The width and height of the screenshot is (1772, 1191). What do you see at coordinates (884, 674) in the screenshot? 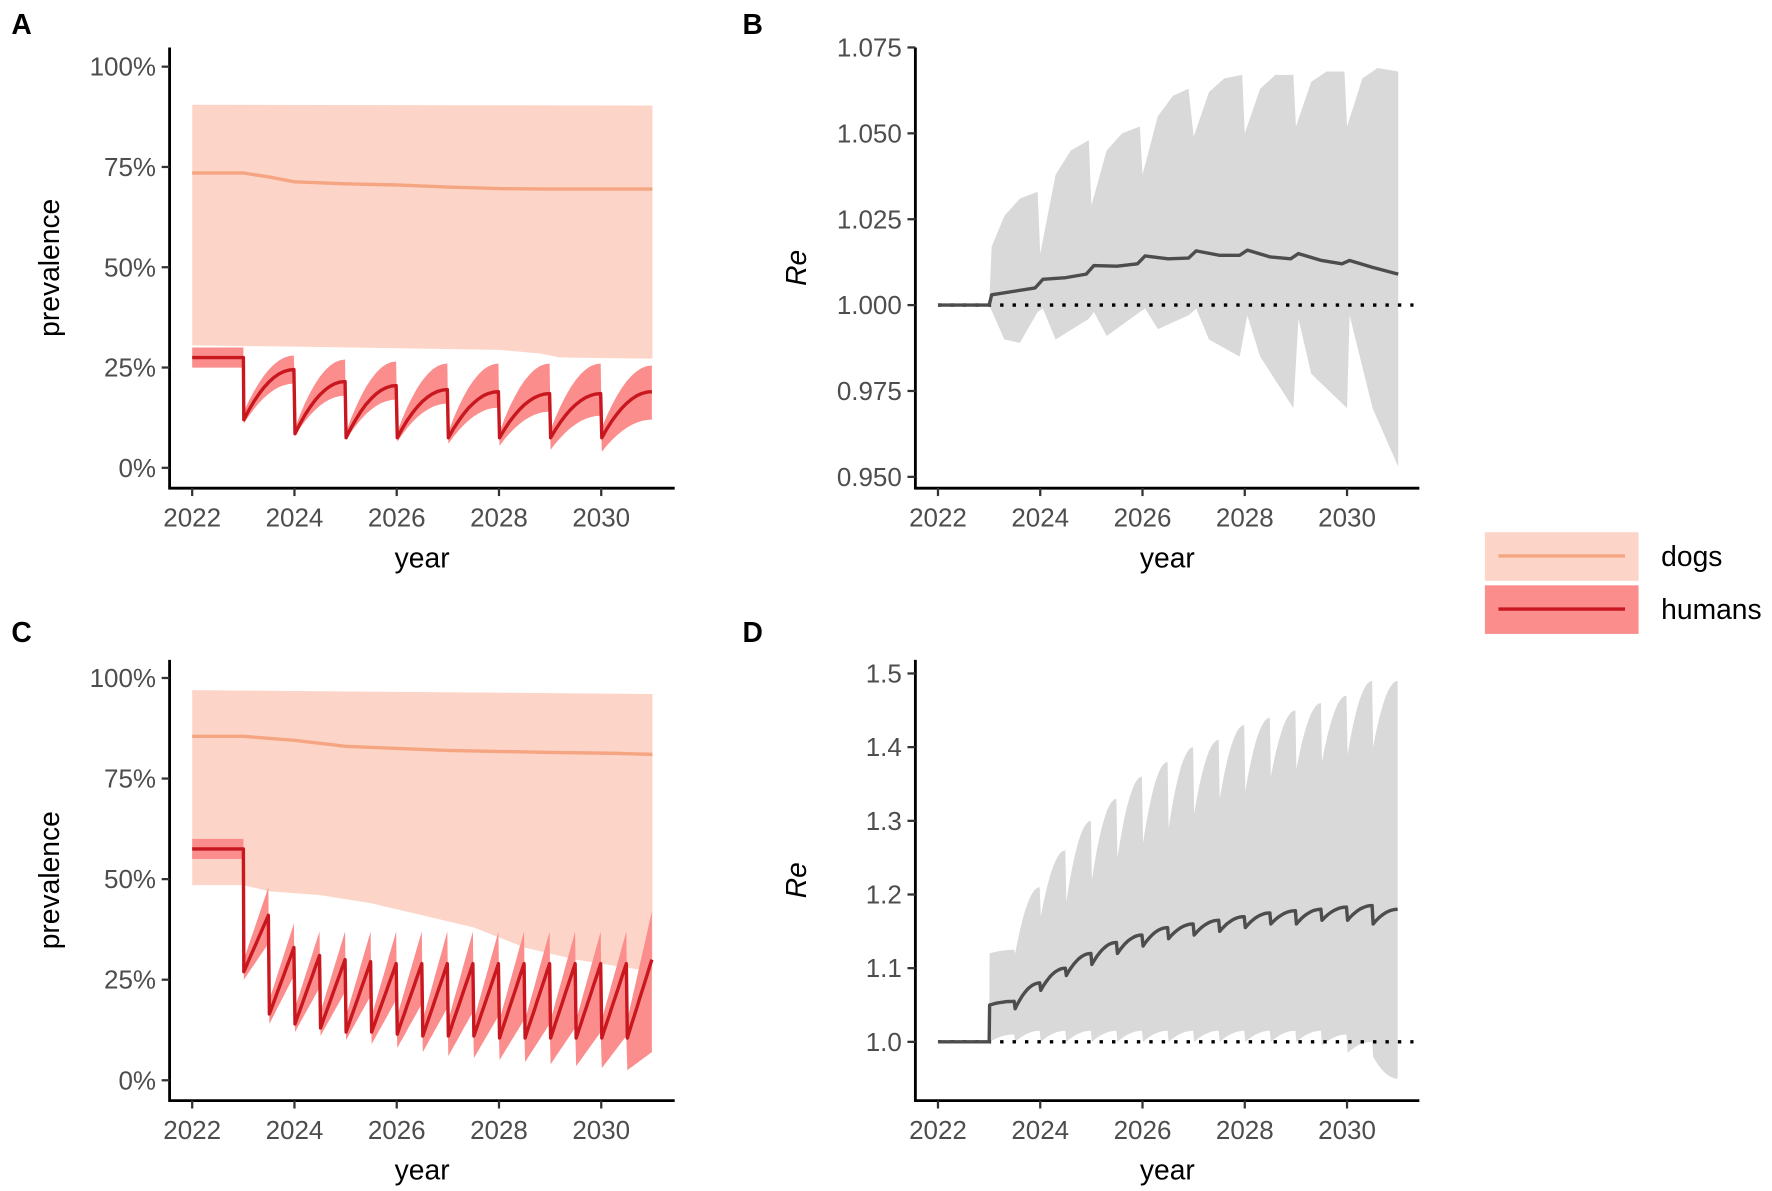
I see `y-tick-label: 1.5` at bounding box center [884, 674].